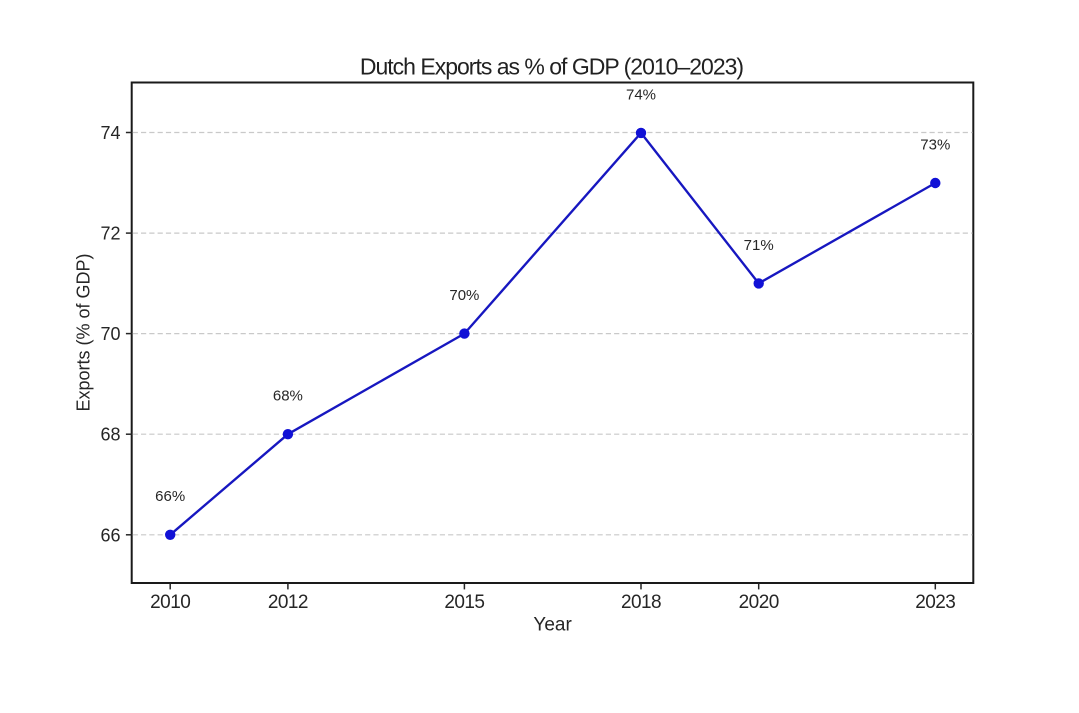 The width and height of the screenshot is (1079, 713). I want to click on svg-text: 74, so click(110, 133).